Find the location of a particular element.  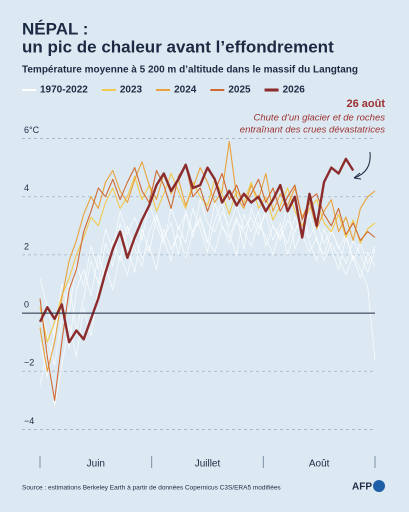

legend-label: 2024 is located at coordinates (185, 90).